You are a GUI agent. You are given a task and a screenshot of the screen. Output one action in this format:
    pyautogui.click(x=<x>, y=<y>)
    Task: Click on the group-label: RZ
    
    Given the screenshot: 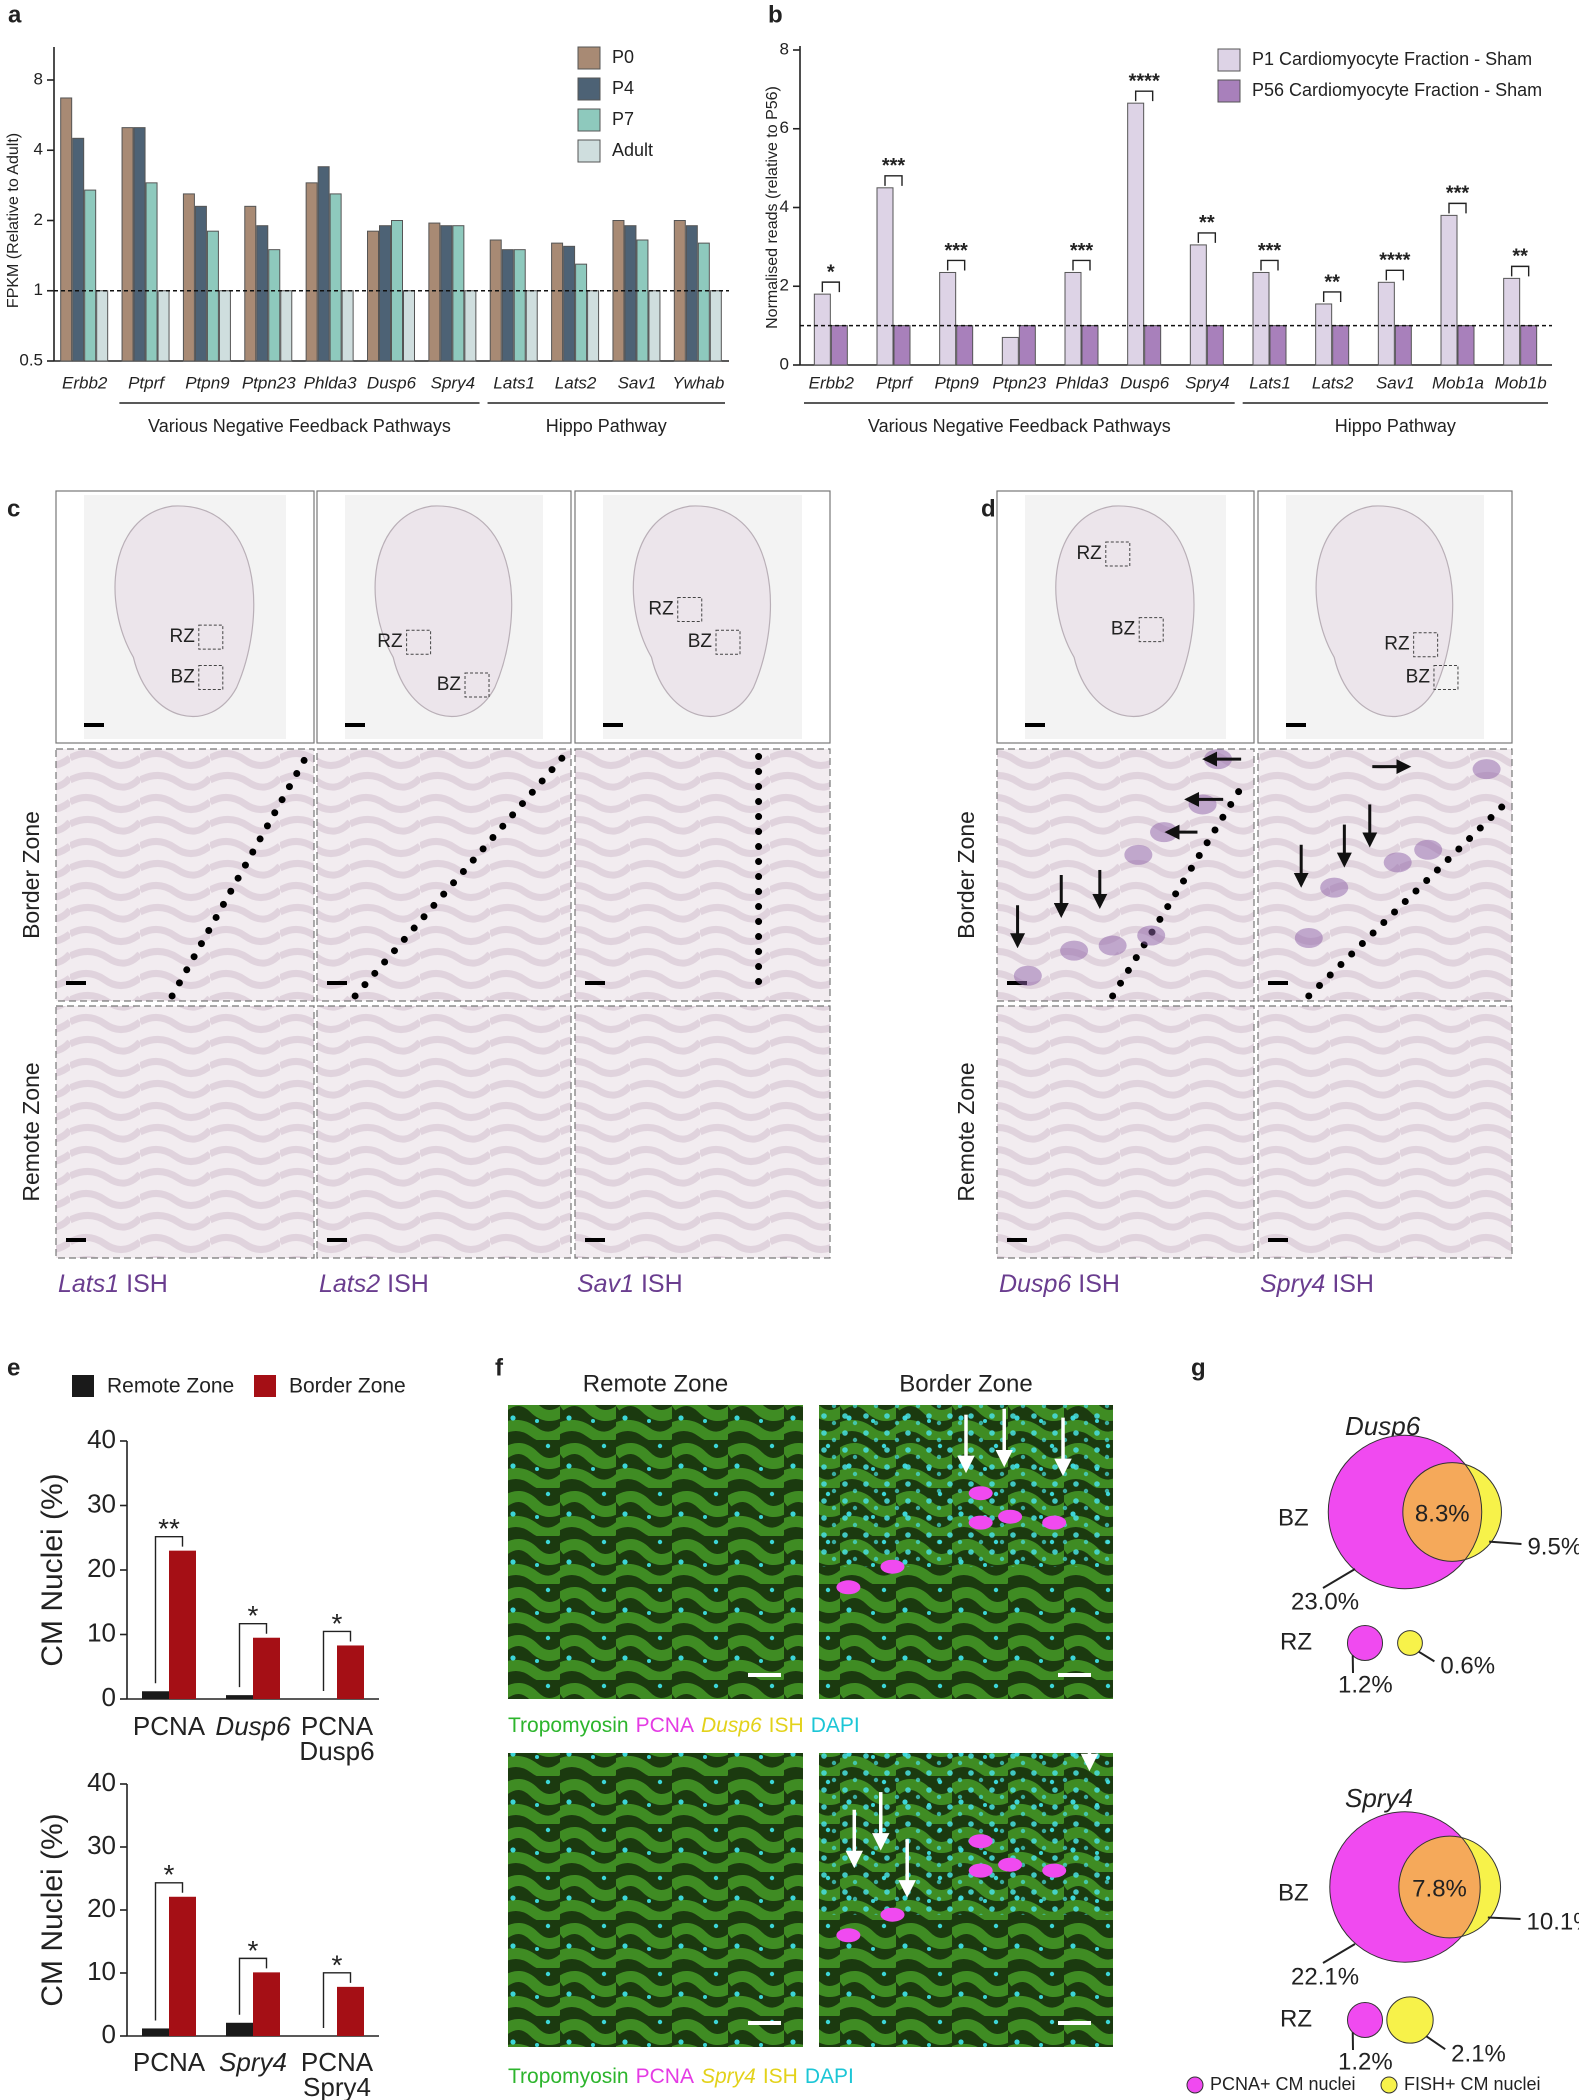 What is the action you would take?
    pyautogui.click(x=1296, y=2018)
    